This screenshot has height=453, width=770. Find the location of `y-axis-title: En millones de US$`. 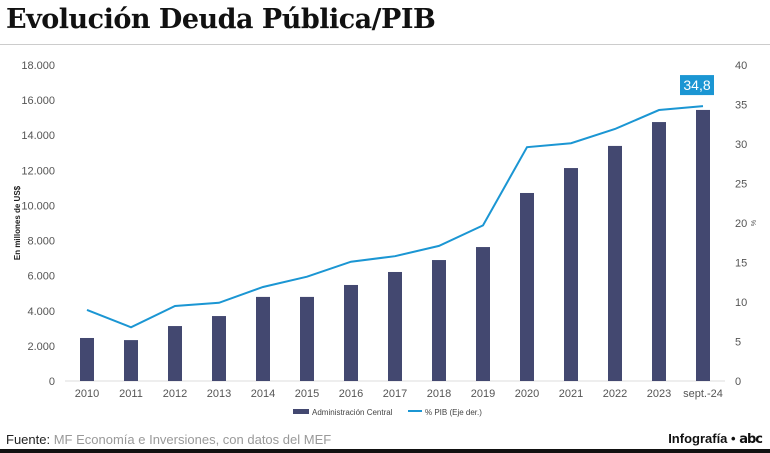

y-axis-title: En millones de US$ is located at coordinates (17, 222).